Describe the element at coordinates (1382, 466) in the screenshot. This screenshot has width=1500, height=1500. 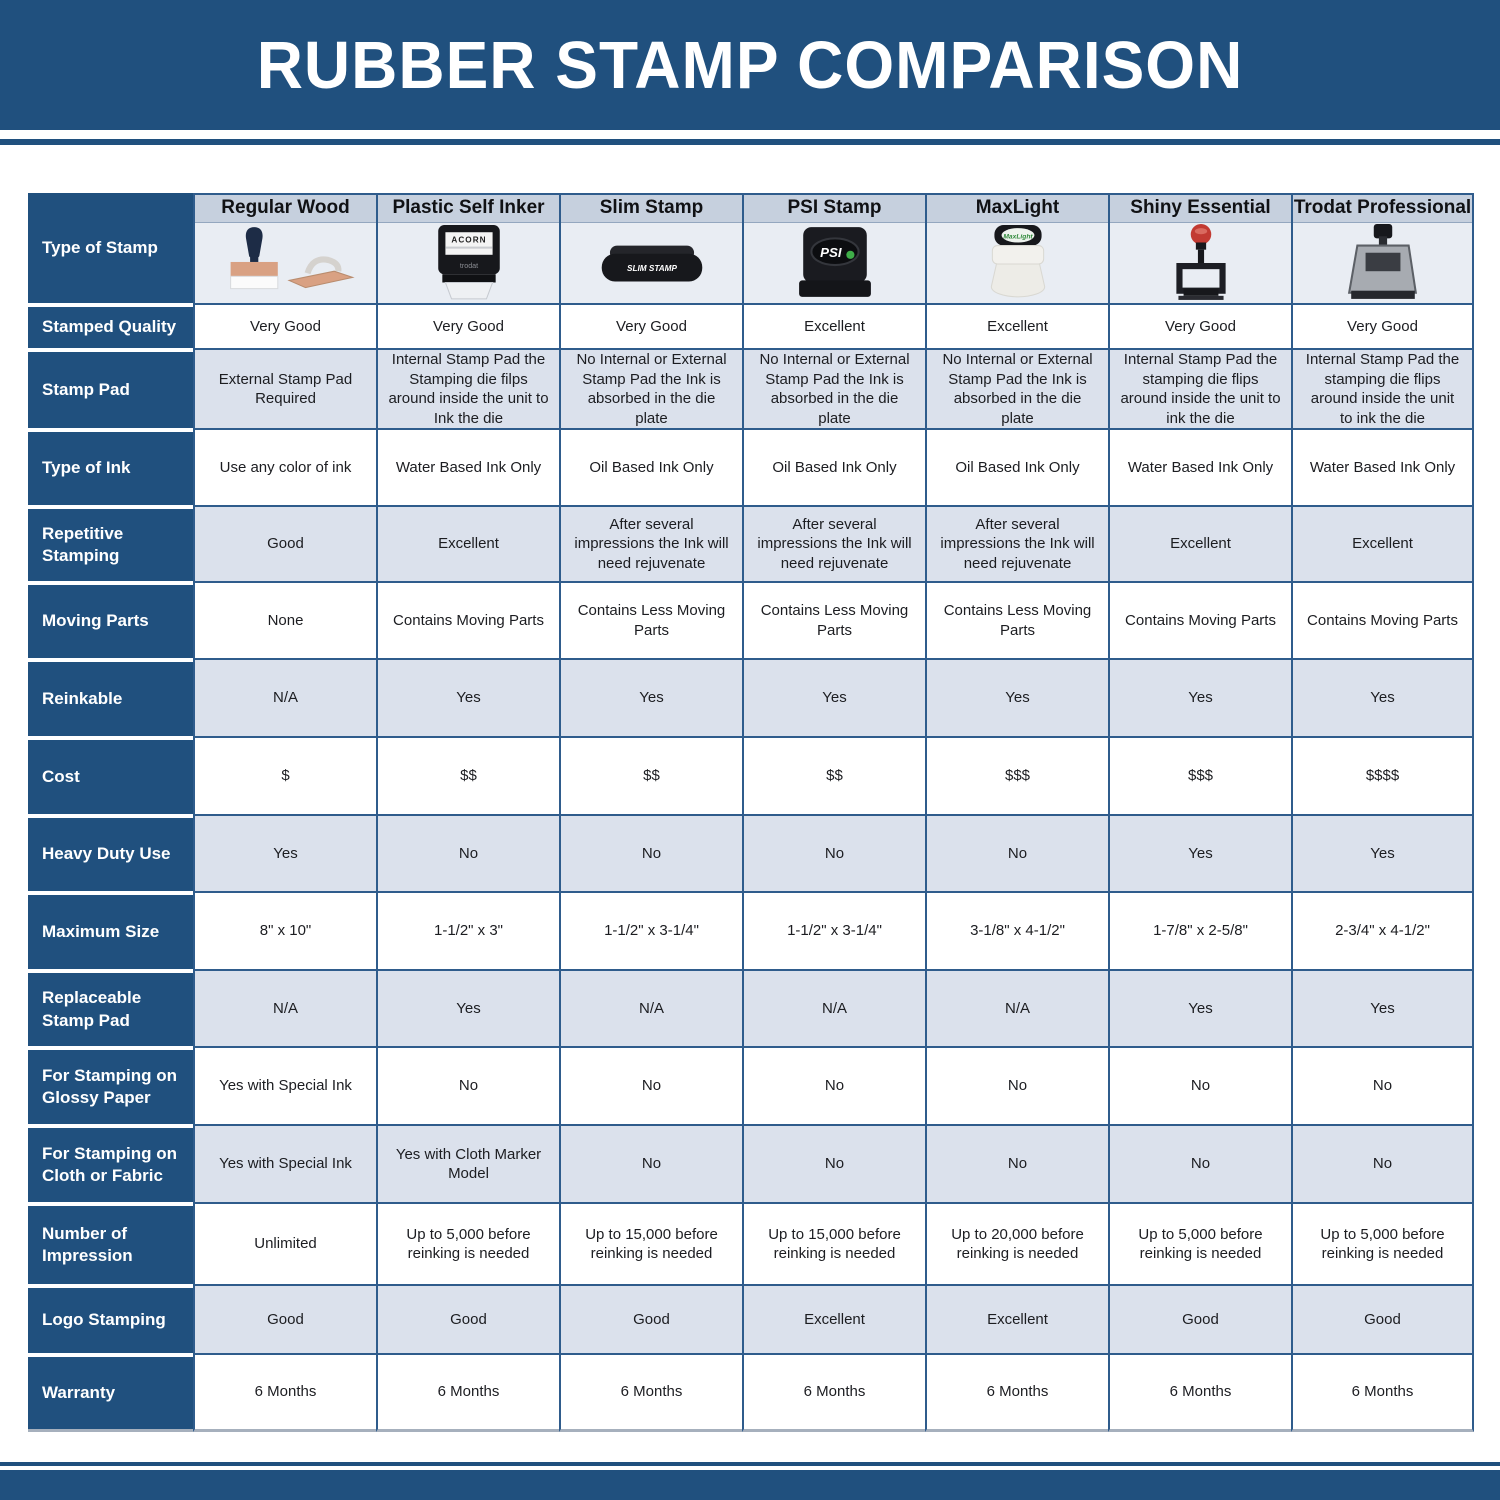
I see `table-cell: Water Based Ink Only` at that location.